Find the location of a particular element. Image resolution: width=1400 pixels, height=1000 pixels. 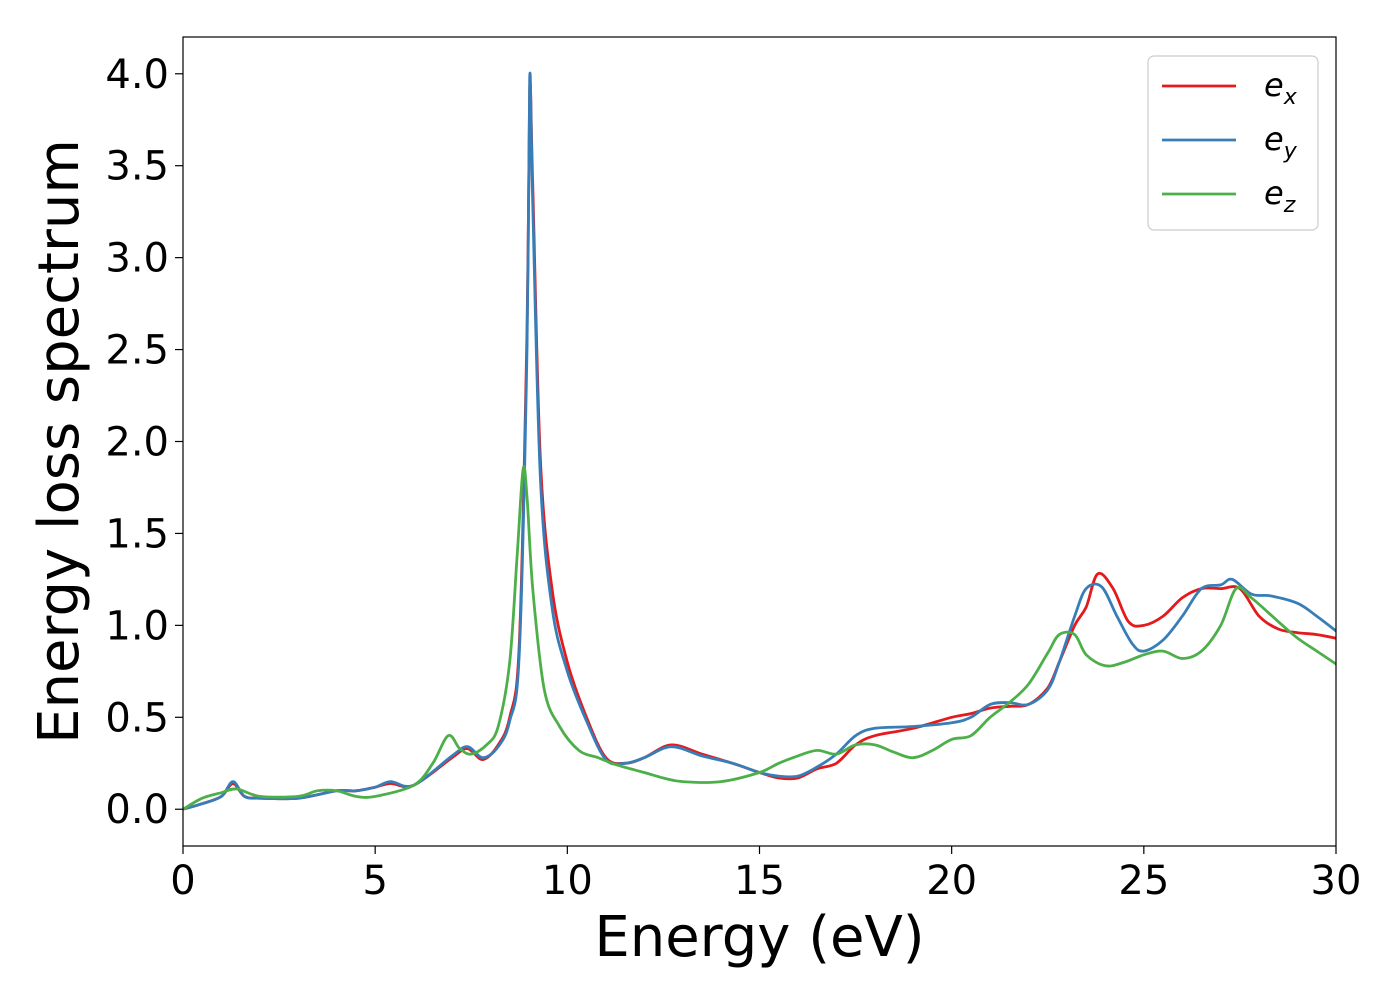

y-tick-label: 4.0 is located at coordinates (137, 75).